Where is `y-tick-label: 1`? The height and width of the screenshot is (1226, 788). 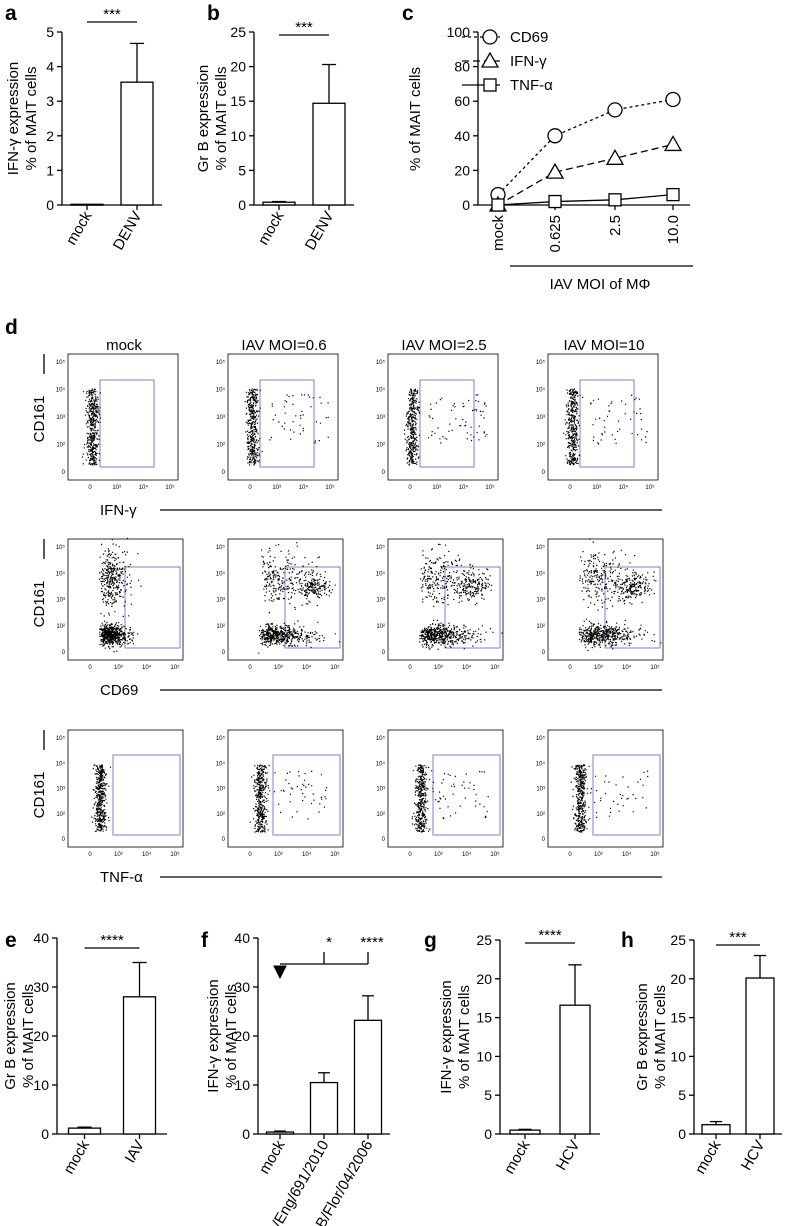 y-tick-label: 1 is located at coordinates (50, 170).